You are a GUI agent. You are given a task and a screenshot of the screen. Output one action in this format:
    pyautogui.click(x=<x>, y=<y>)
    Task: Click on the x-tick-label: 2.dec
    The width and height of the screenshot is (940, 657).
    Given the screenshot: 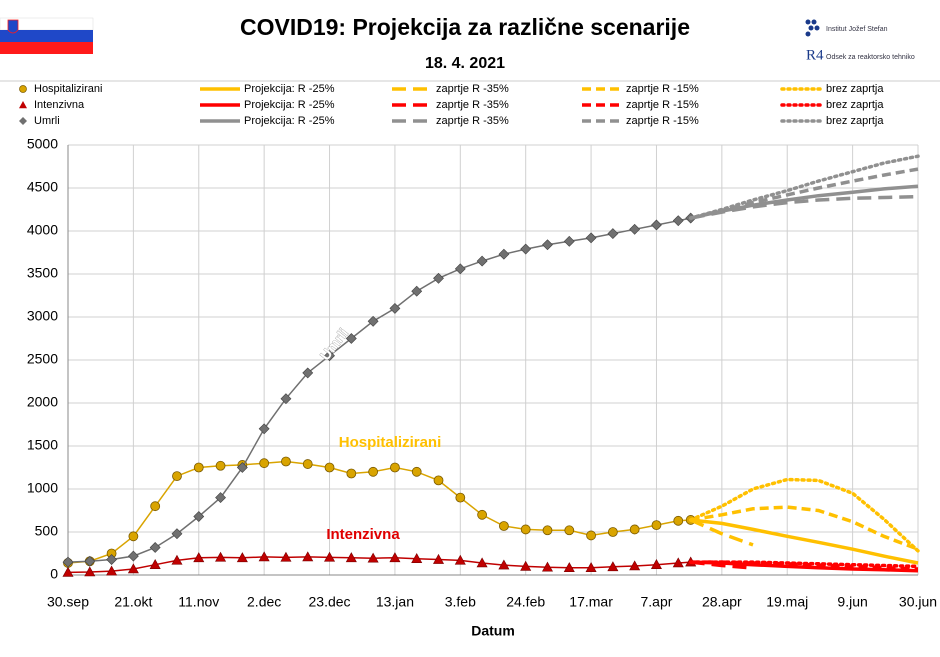 What is the action you would take?
    pyautogui.click(x=264, y=602)
    